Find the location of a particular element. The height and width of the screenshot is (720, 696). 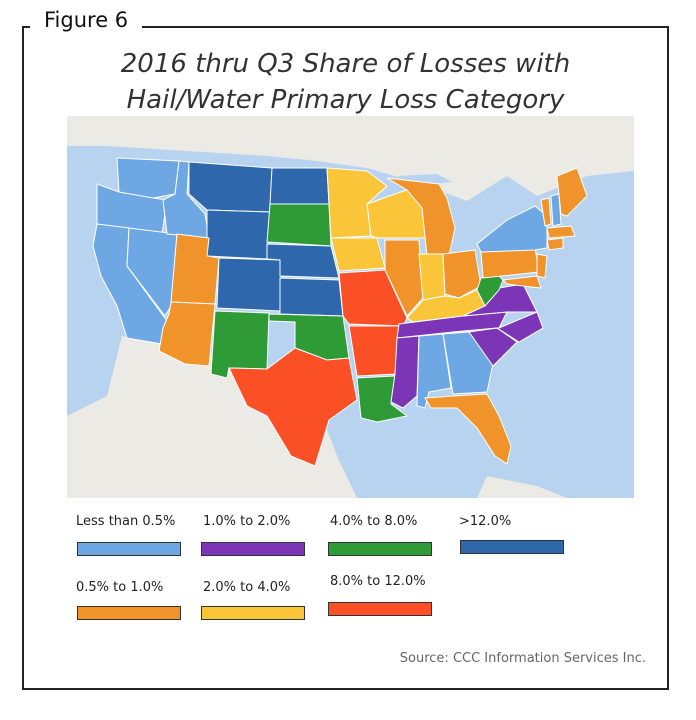

state-maryland is located at coordinates (521, 282).